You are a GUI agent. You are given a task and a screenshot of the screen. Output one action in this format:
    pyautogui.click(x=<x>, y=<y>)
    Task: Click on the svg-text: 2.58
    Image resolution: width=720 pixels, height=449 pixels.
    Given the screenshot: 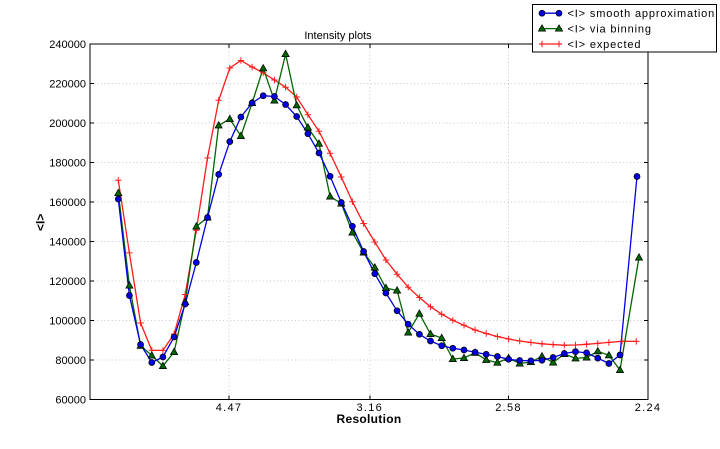 What is the action you would take?
    pyautogui.click(x=508, y=408)
    